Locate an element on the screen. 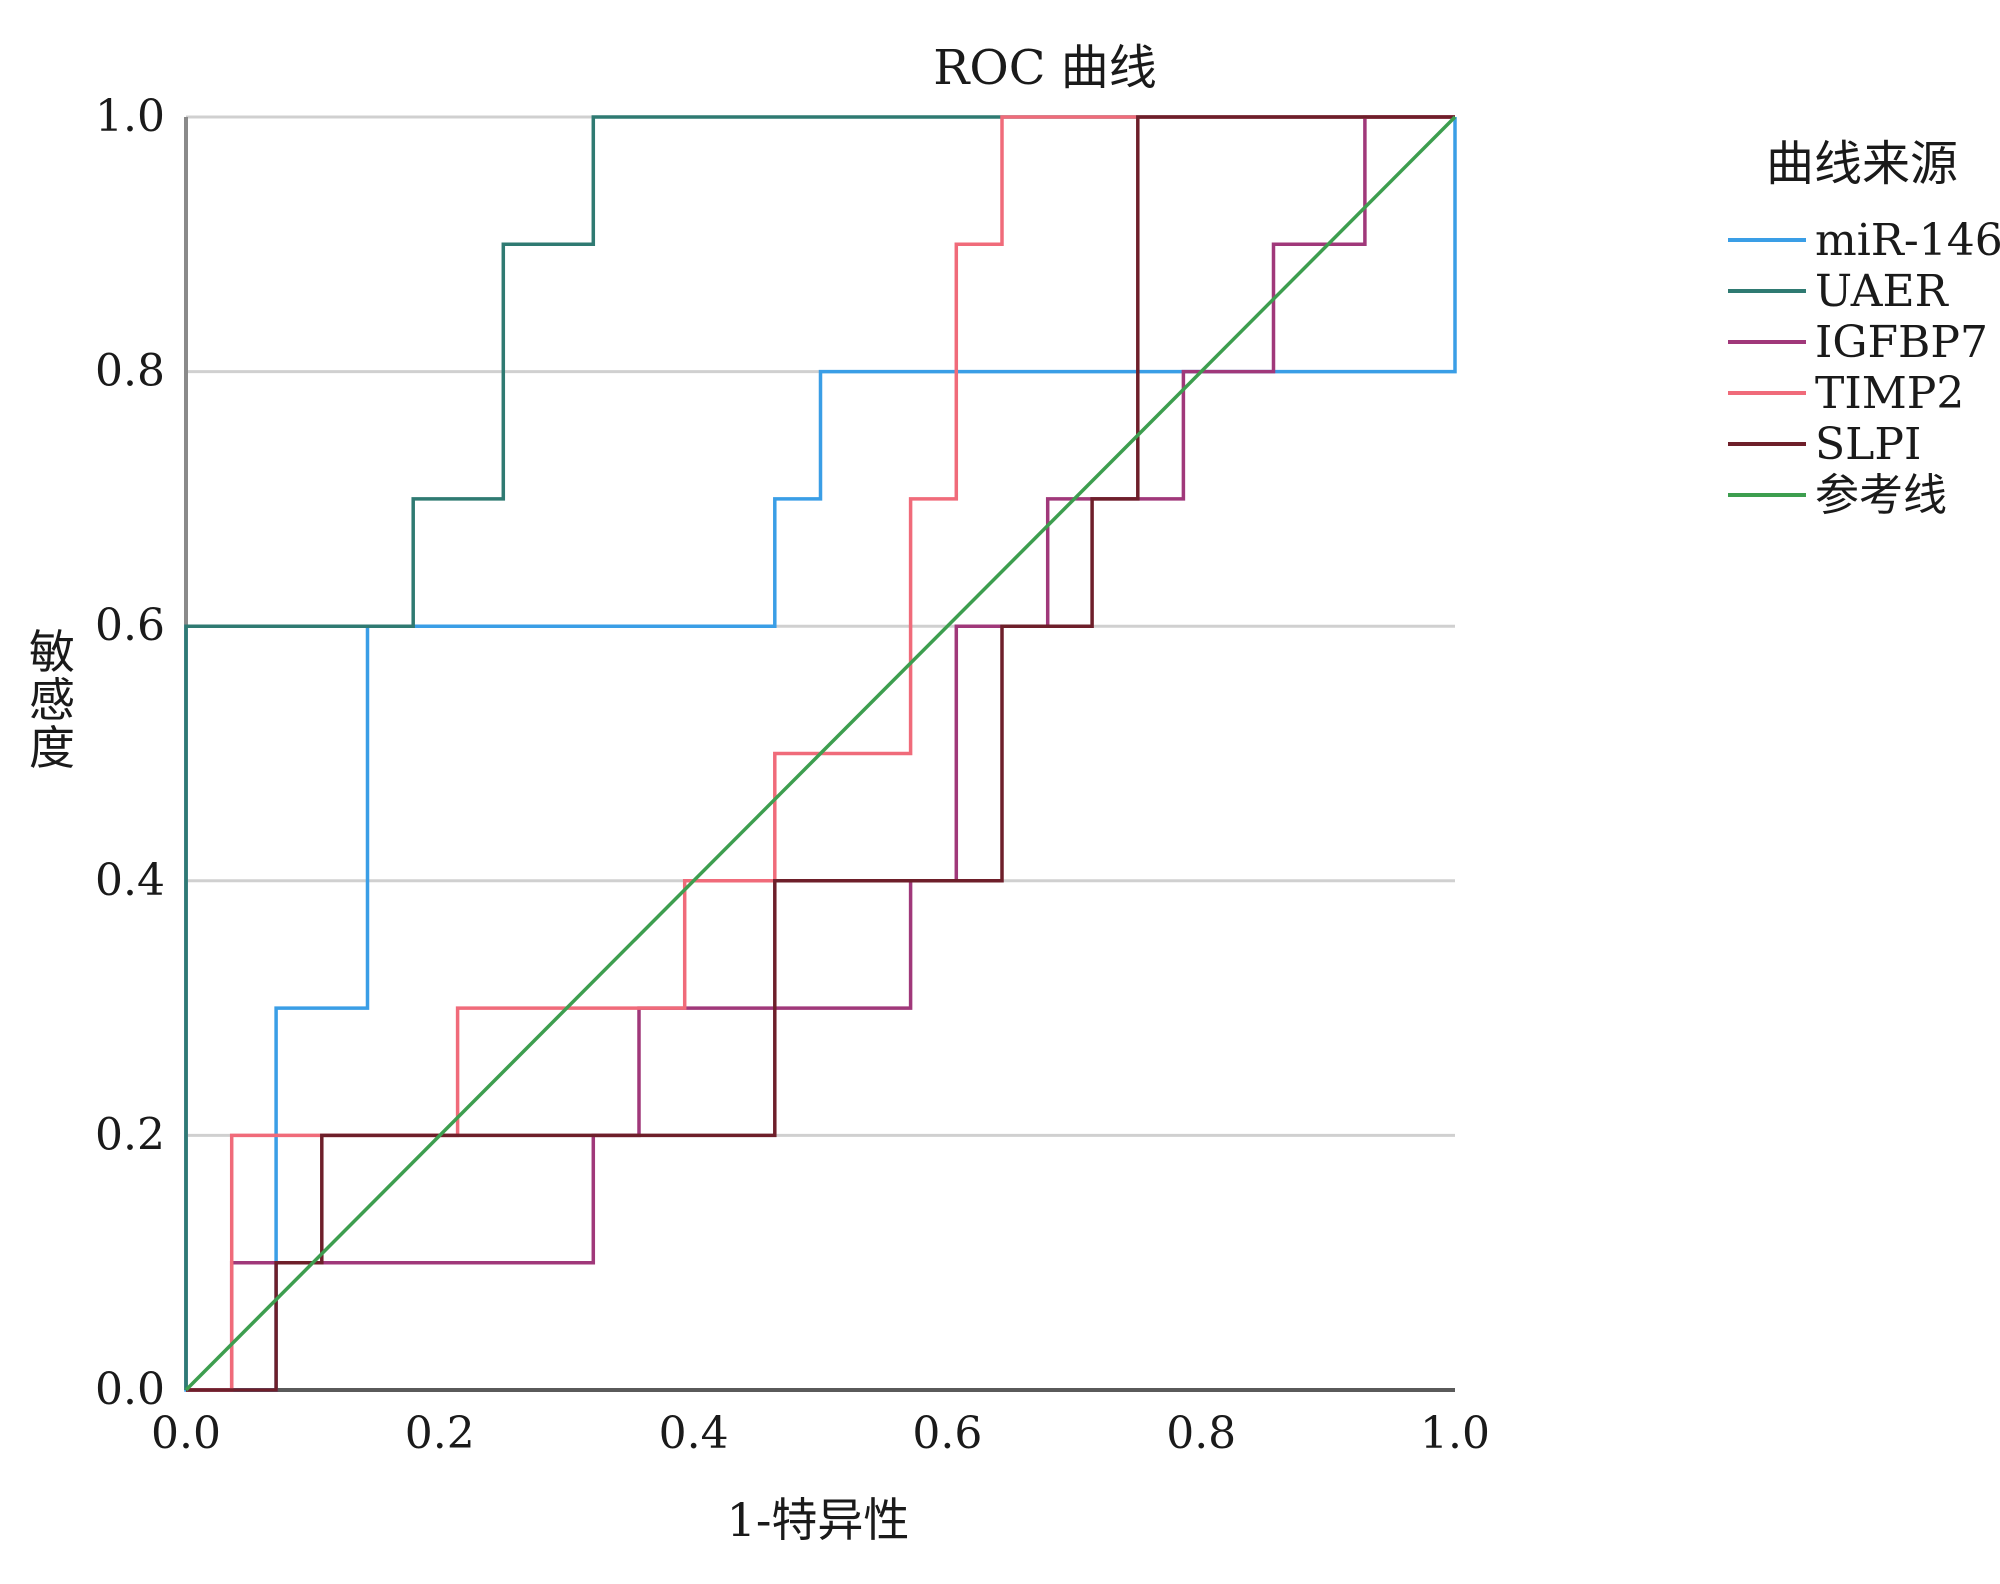 Image resolution: width=2000 pixels, height=1584 pixels. y-axis-title: 敏感度 is located at coordinates (52, 700).